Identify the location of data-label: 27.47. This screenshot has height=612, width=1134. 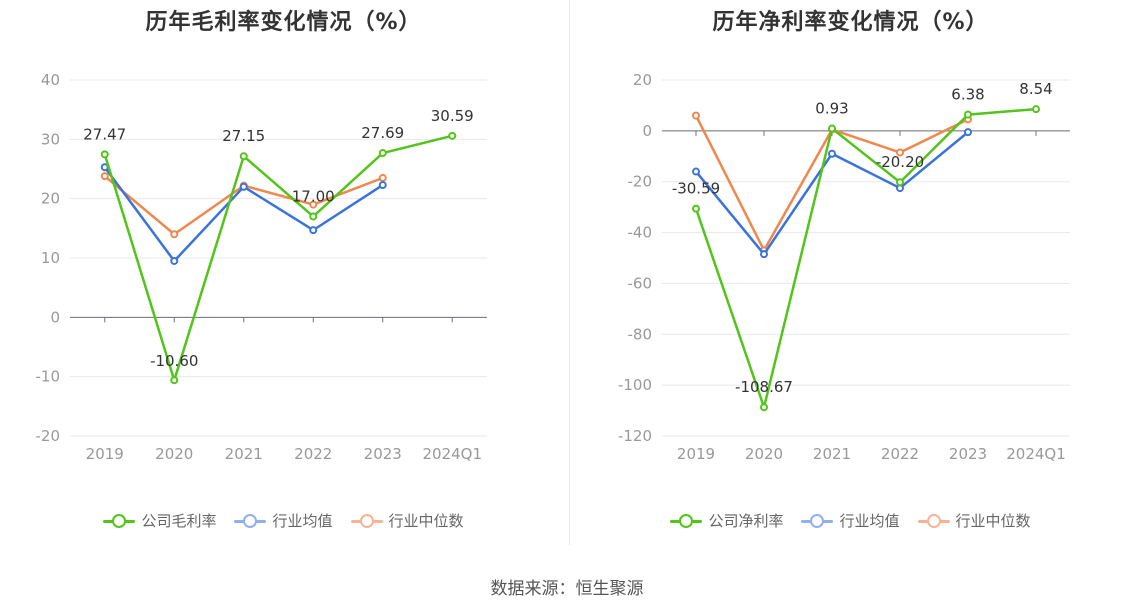
(104, 134).